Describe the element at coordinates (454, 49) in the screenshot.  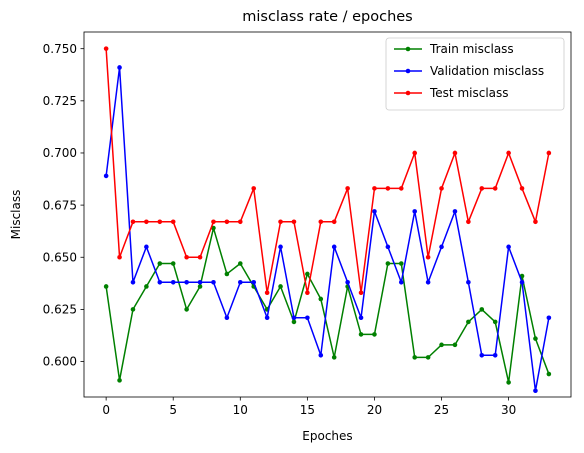
I see `legend-entry-train-misclass: Train misclass` at that location.